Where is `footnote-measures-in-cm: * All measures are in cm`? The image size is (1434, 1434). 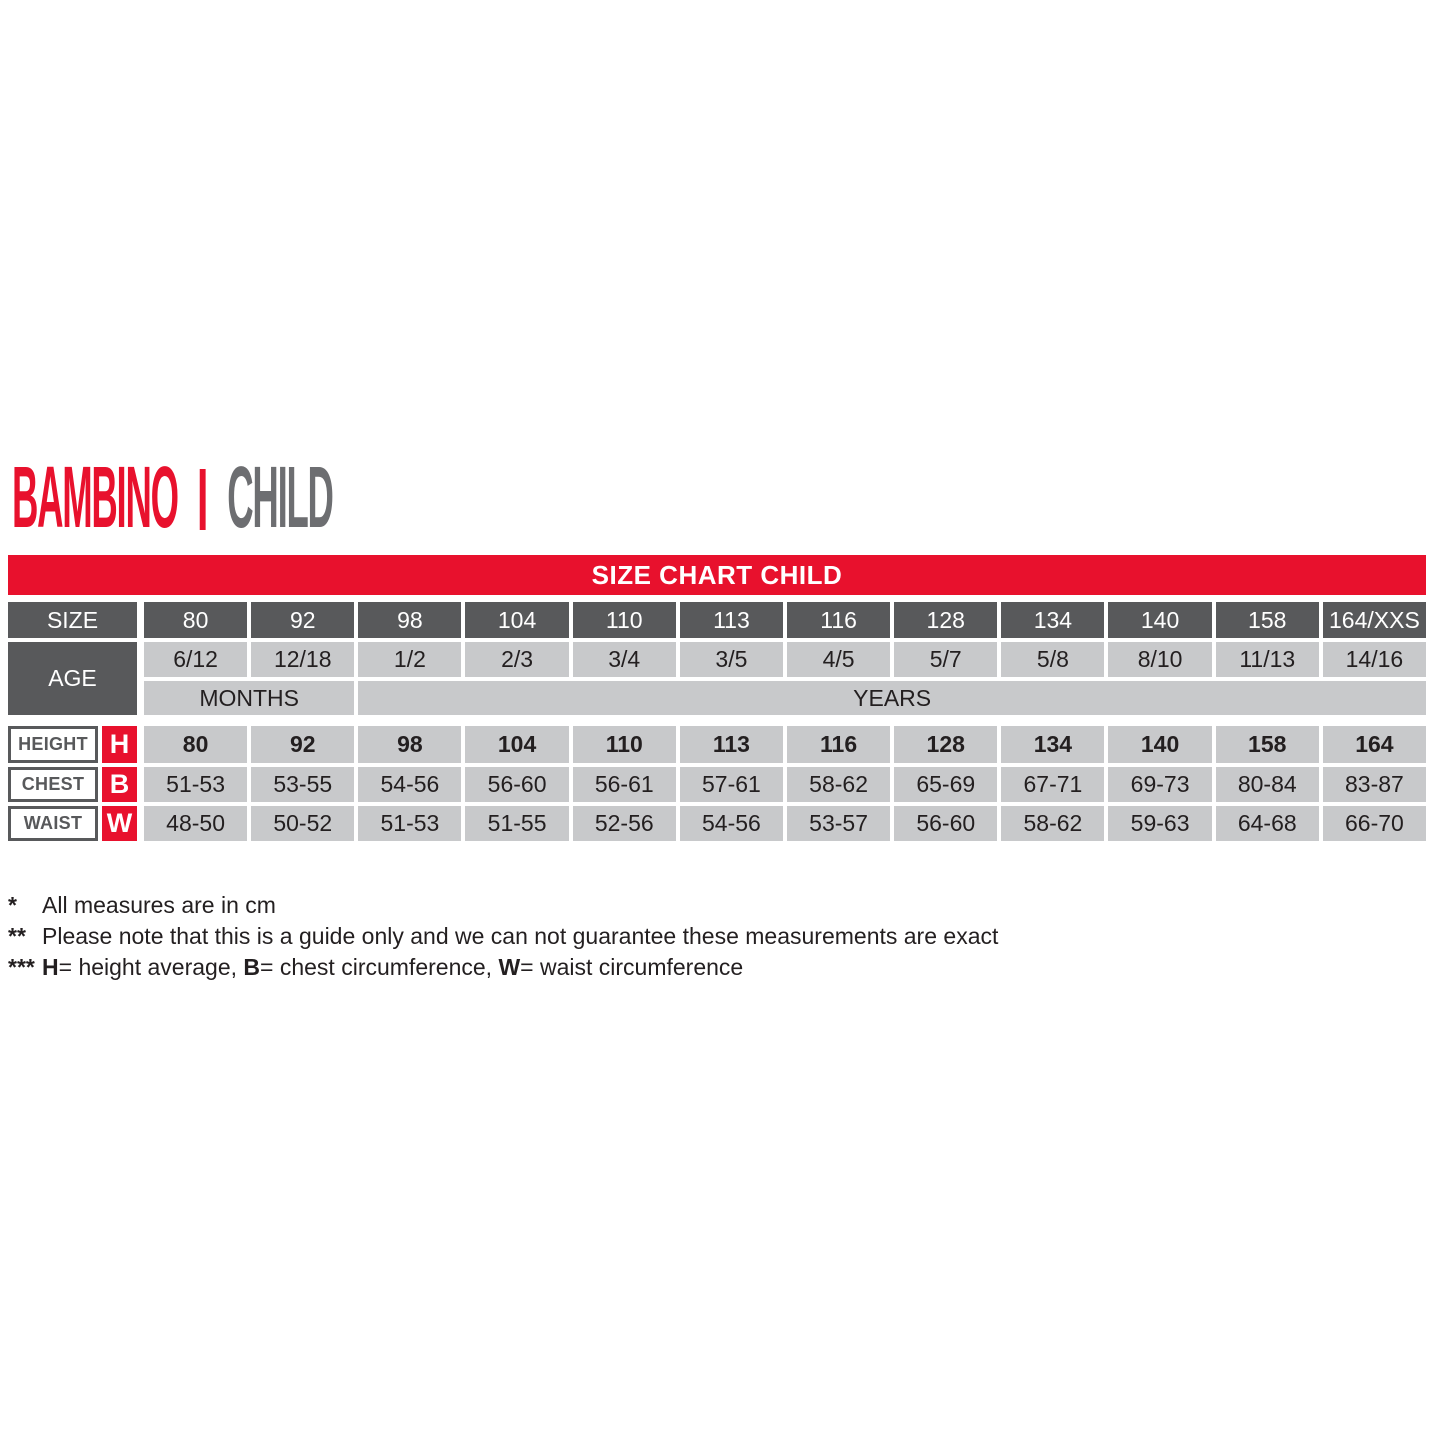
footnote-measures-in-cm: * All measures are in cm is located at coordinates (717, 905).